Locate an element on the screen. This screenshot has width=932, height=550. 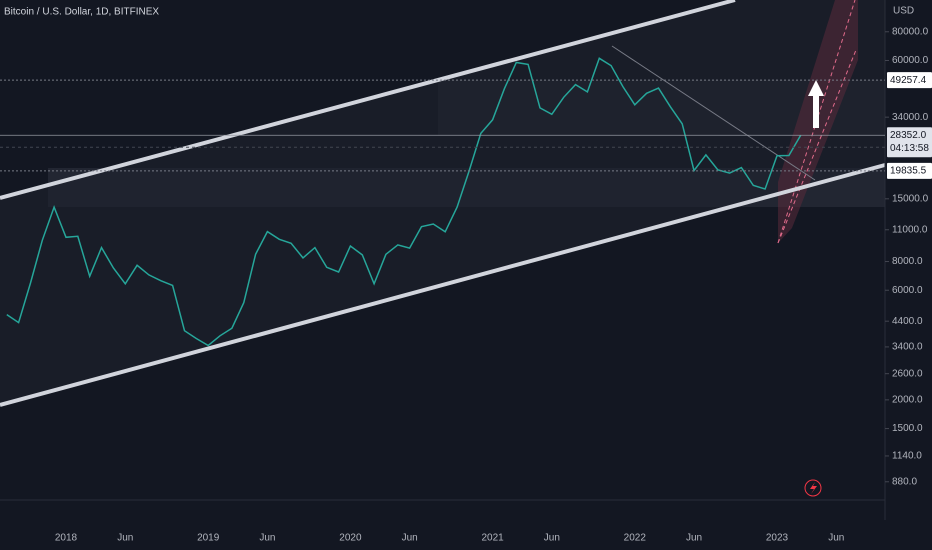
y-tick-label: 34000.0 is located at coordinates (910, 117).